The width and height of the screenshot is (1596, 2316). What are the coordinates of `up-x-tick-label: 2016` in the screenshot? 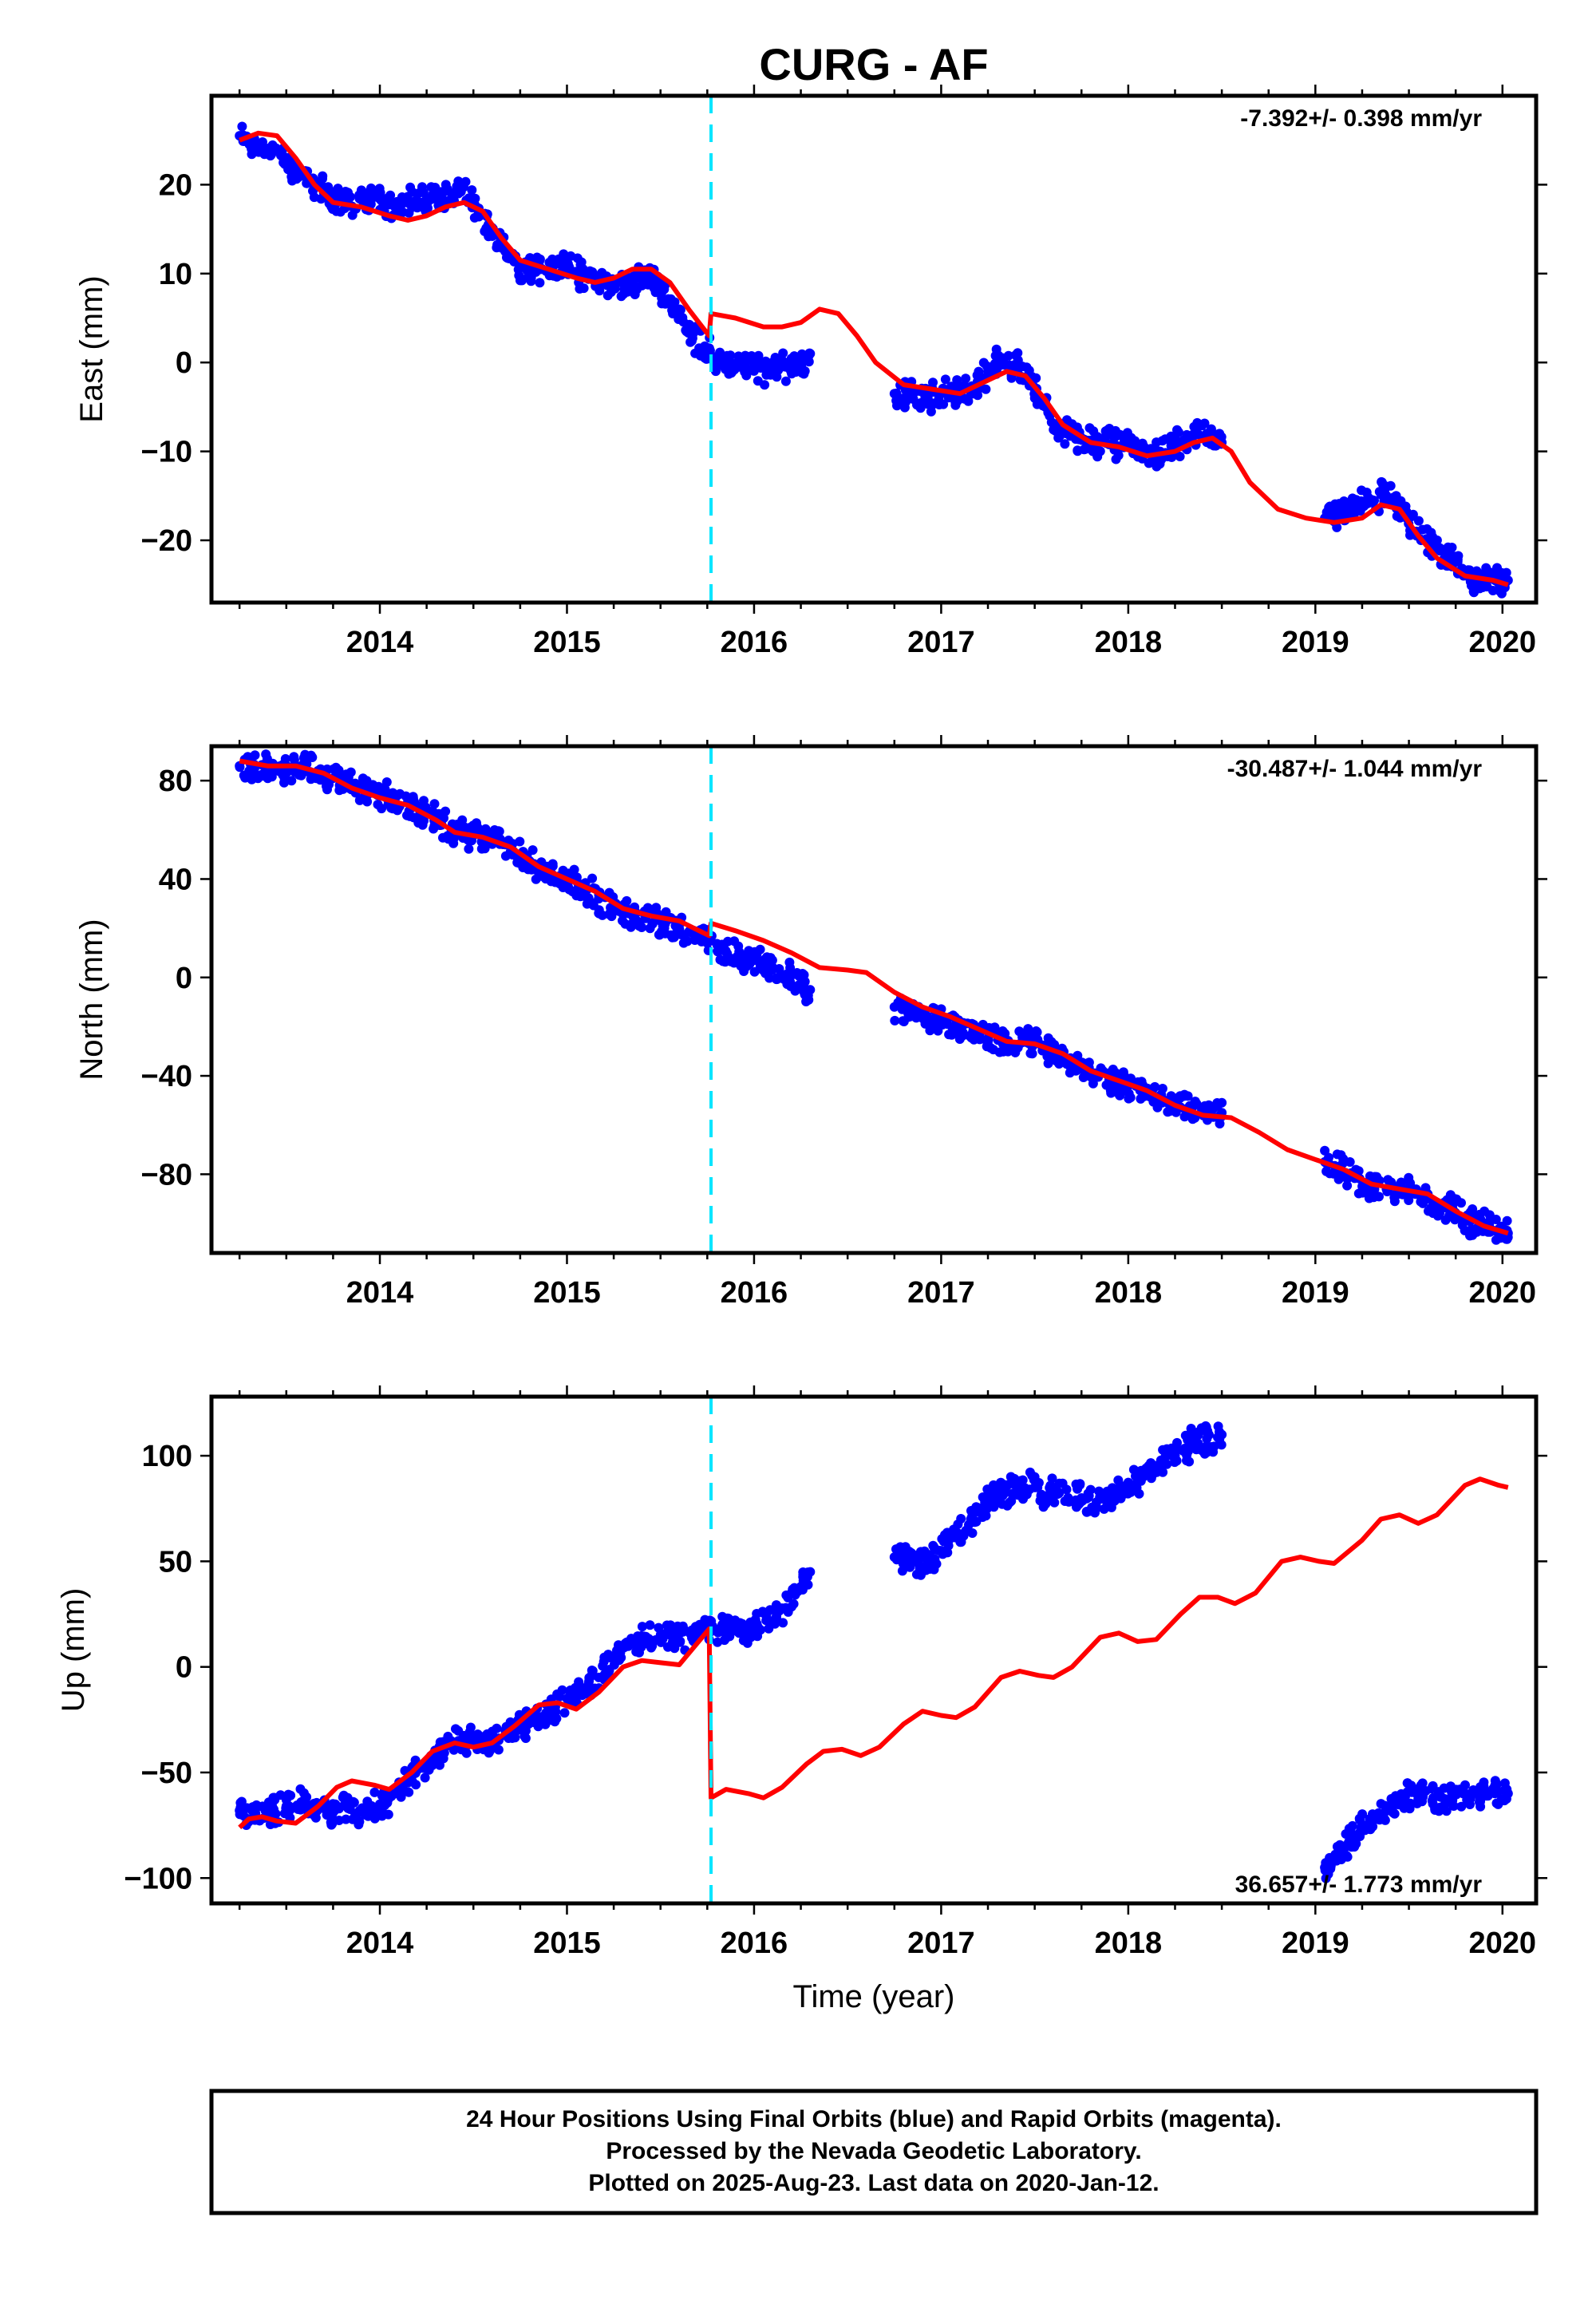 It's located at (754, 1943).